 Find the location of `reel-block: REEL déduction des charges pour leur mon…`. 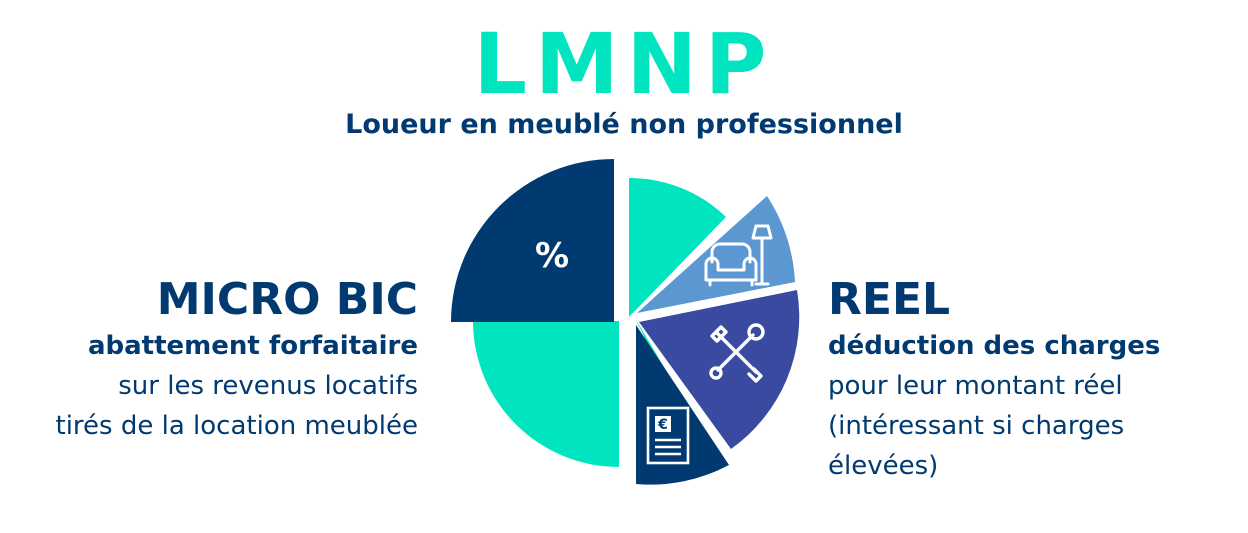

reel-block: REEL déduction des charges pour leur mon… is located at coordinates (1028, 380).